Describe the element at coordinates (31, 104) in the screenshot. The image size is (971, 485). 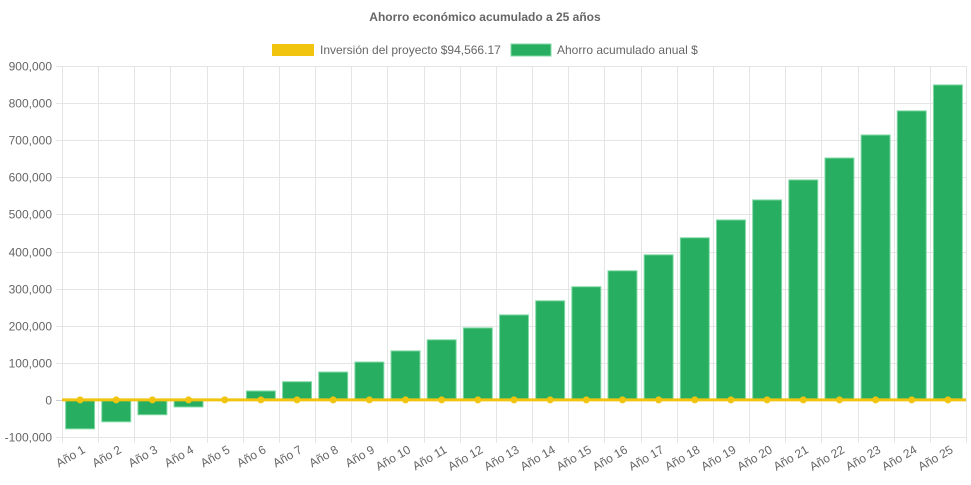
I see `y-tick-label: 800,000` at that location.